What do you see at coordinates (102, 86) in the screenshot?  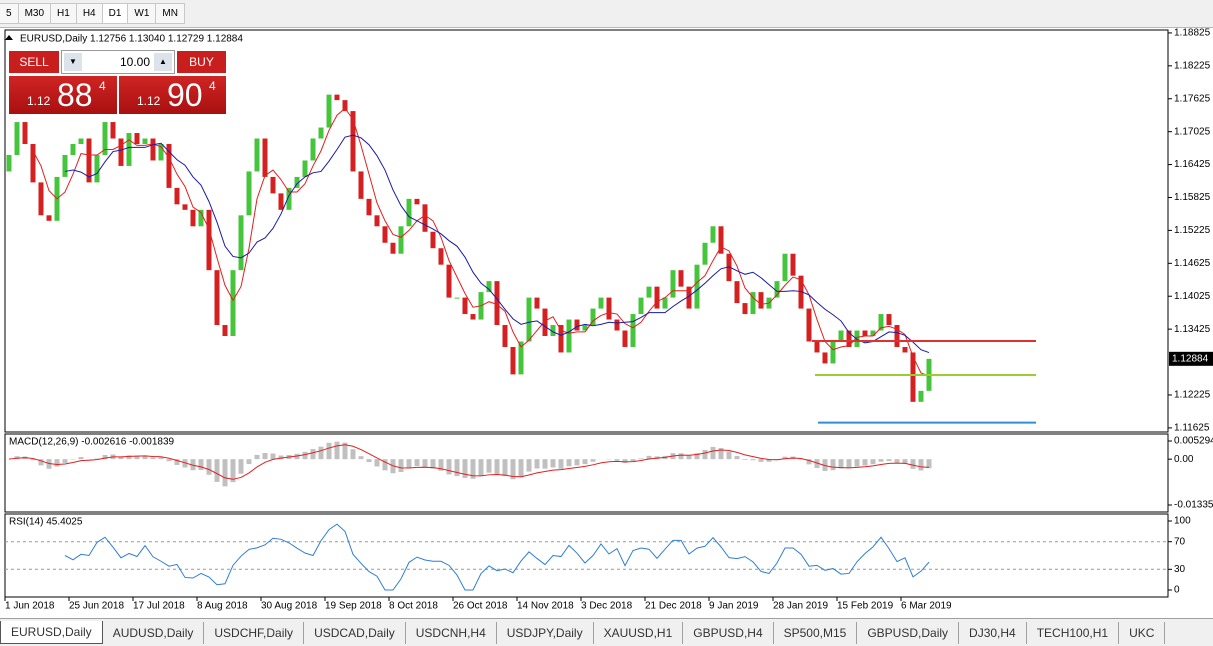 I see `bid-small: 4` at bounding box center [102, 86].